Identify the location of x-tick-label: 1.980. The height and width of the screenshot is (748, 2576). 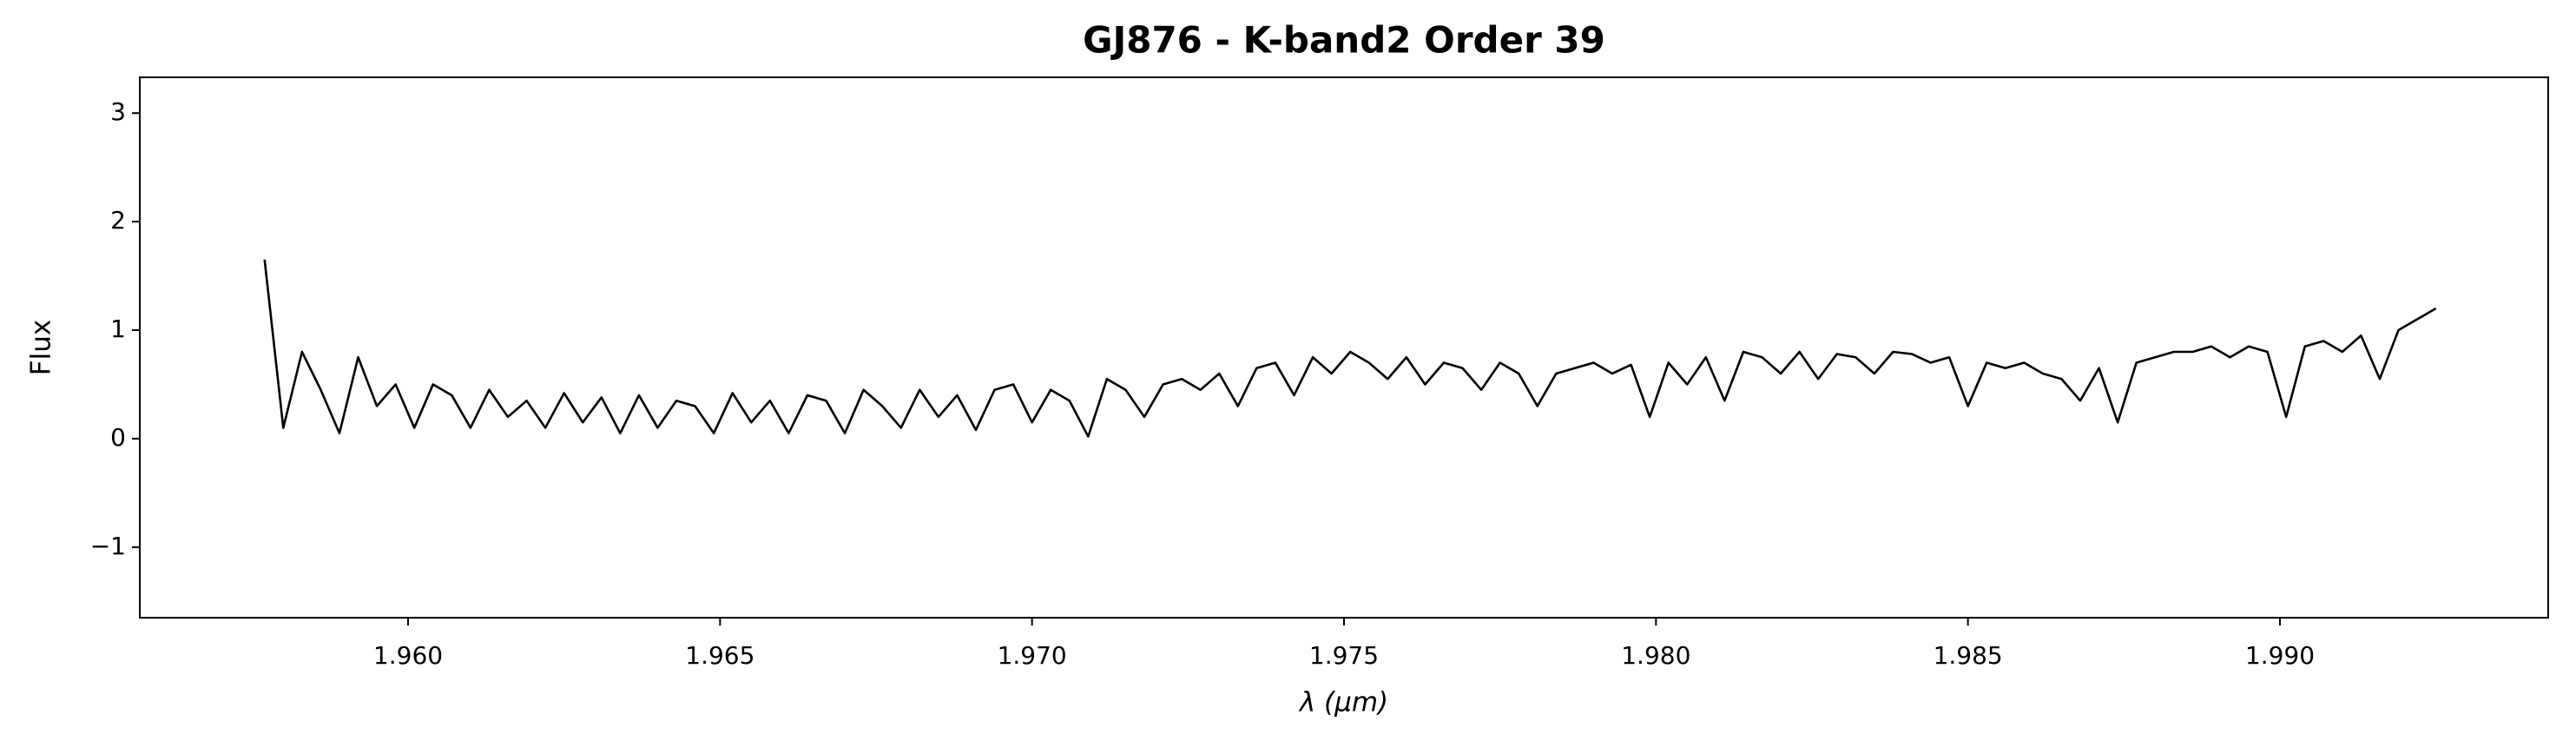
(1655, 655).